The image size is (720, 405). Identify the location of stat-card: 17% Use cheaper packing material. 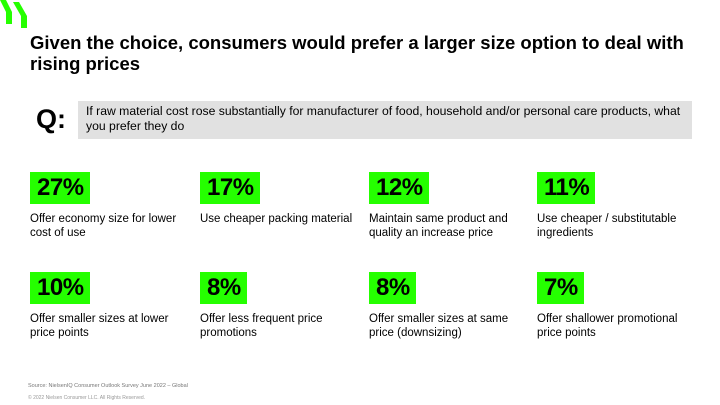
(282, 199).